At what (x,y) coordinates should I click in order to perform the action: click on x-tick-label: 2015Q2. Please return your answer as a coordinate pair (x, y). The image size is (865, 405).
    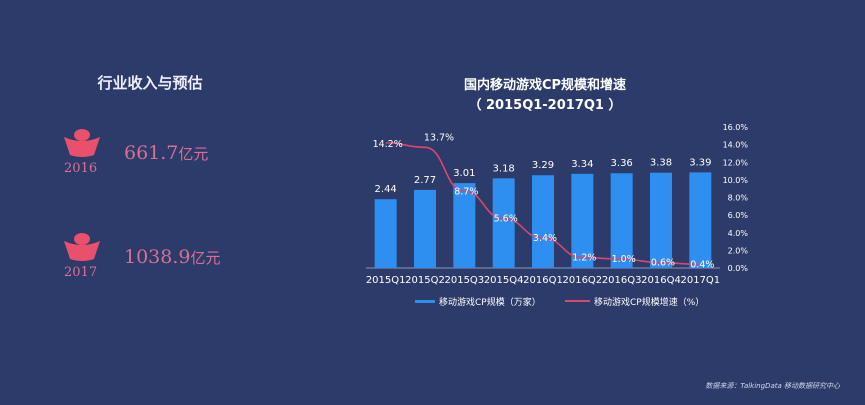
    Looking at the image, I should click on (425, 280).